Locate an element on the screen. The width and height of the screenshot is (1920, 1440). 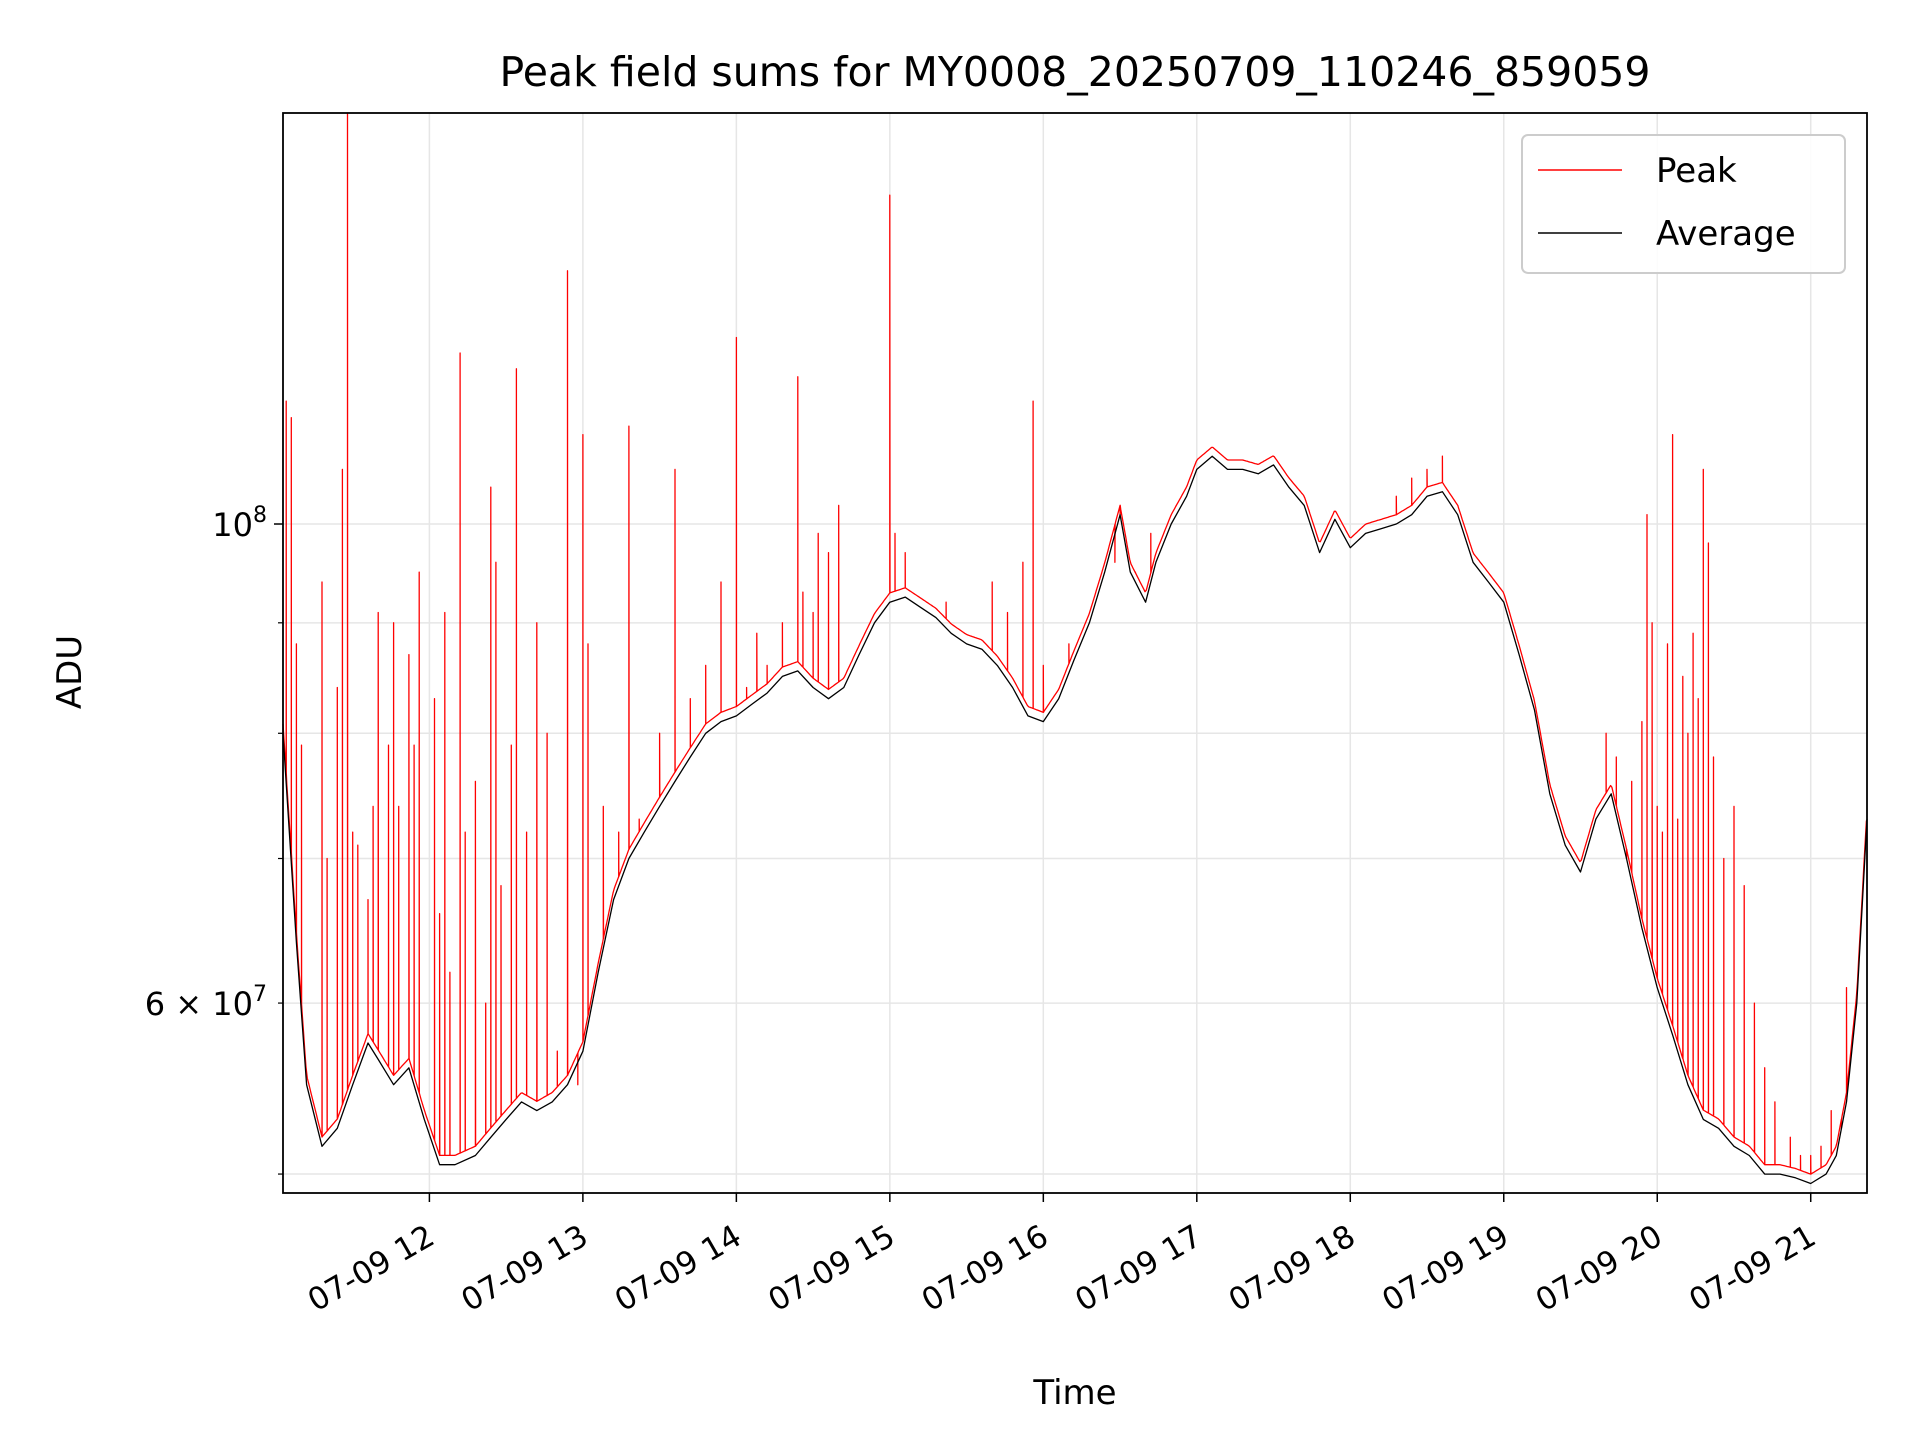
legend: Peak Average is located at coordinates (1683, 204).